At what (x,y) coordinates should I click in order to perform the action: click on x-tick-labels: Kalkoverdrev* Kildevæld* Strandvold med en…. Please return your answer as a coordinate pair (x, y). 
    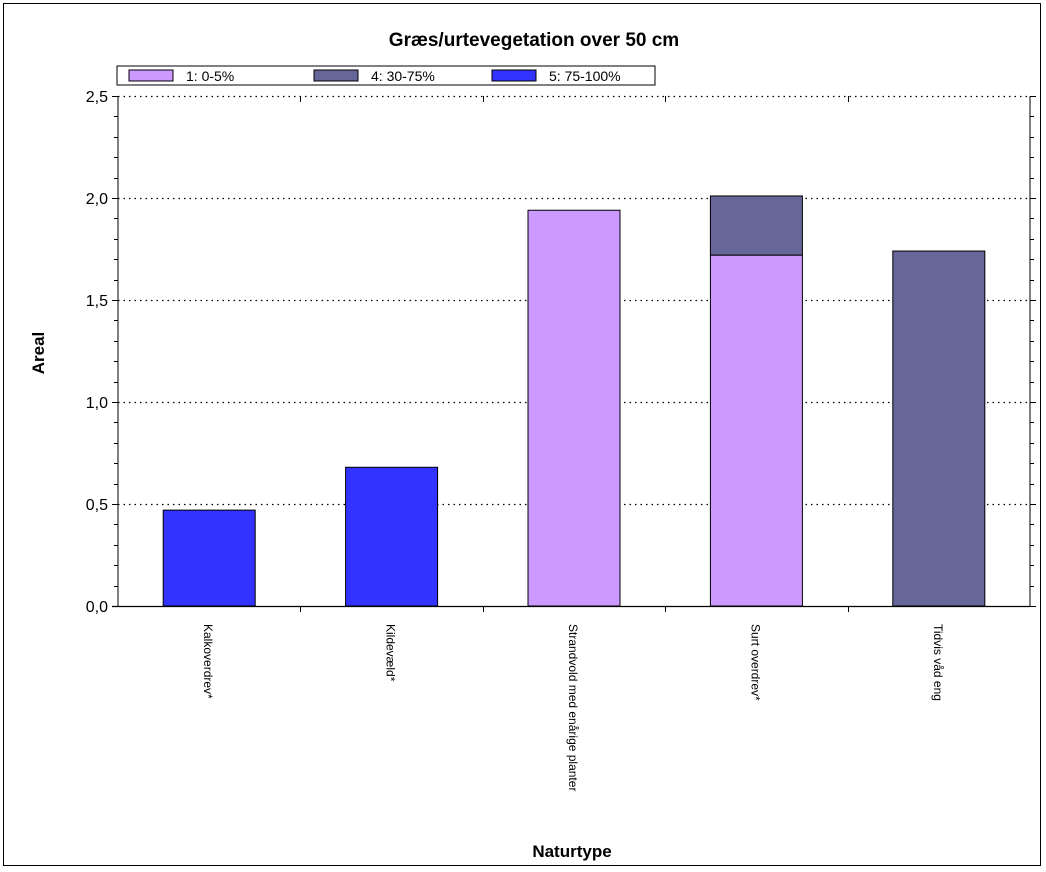
    Looking at the image, I should click on (573, 707).